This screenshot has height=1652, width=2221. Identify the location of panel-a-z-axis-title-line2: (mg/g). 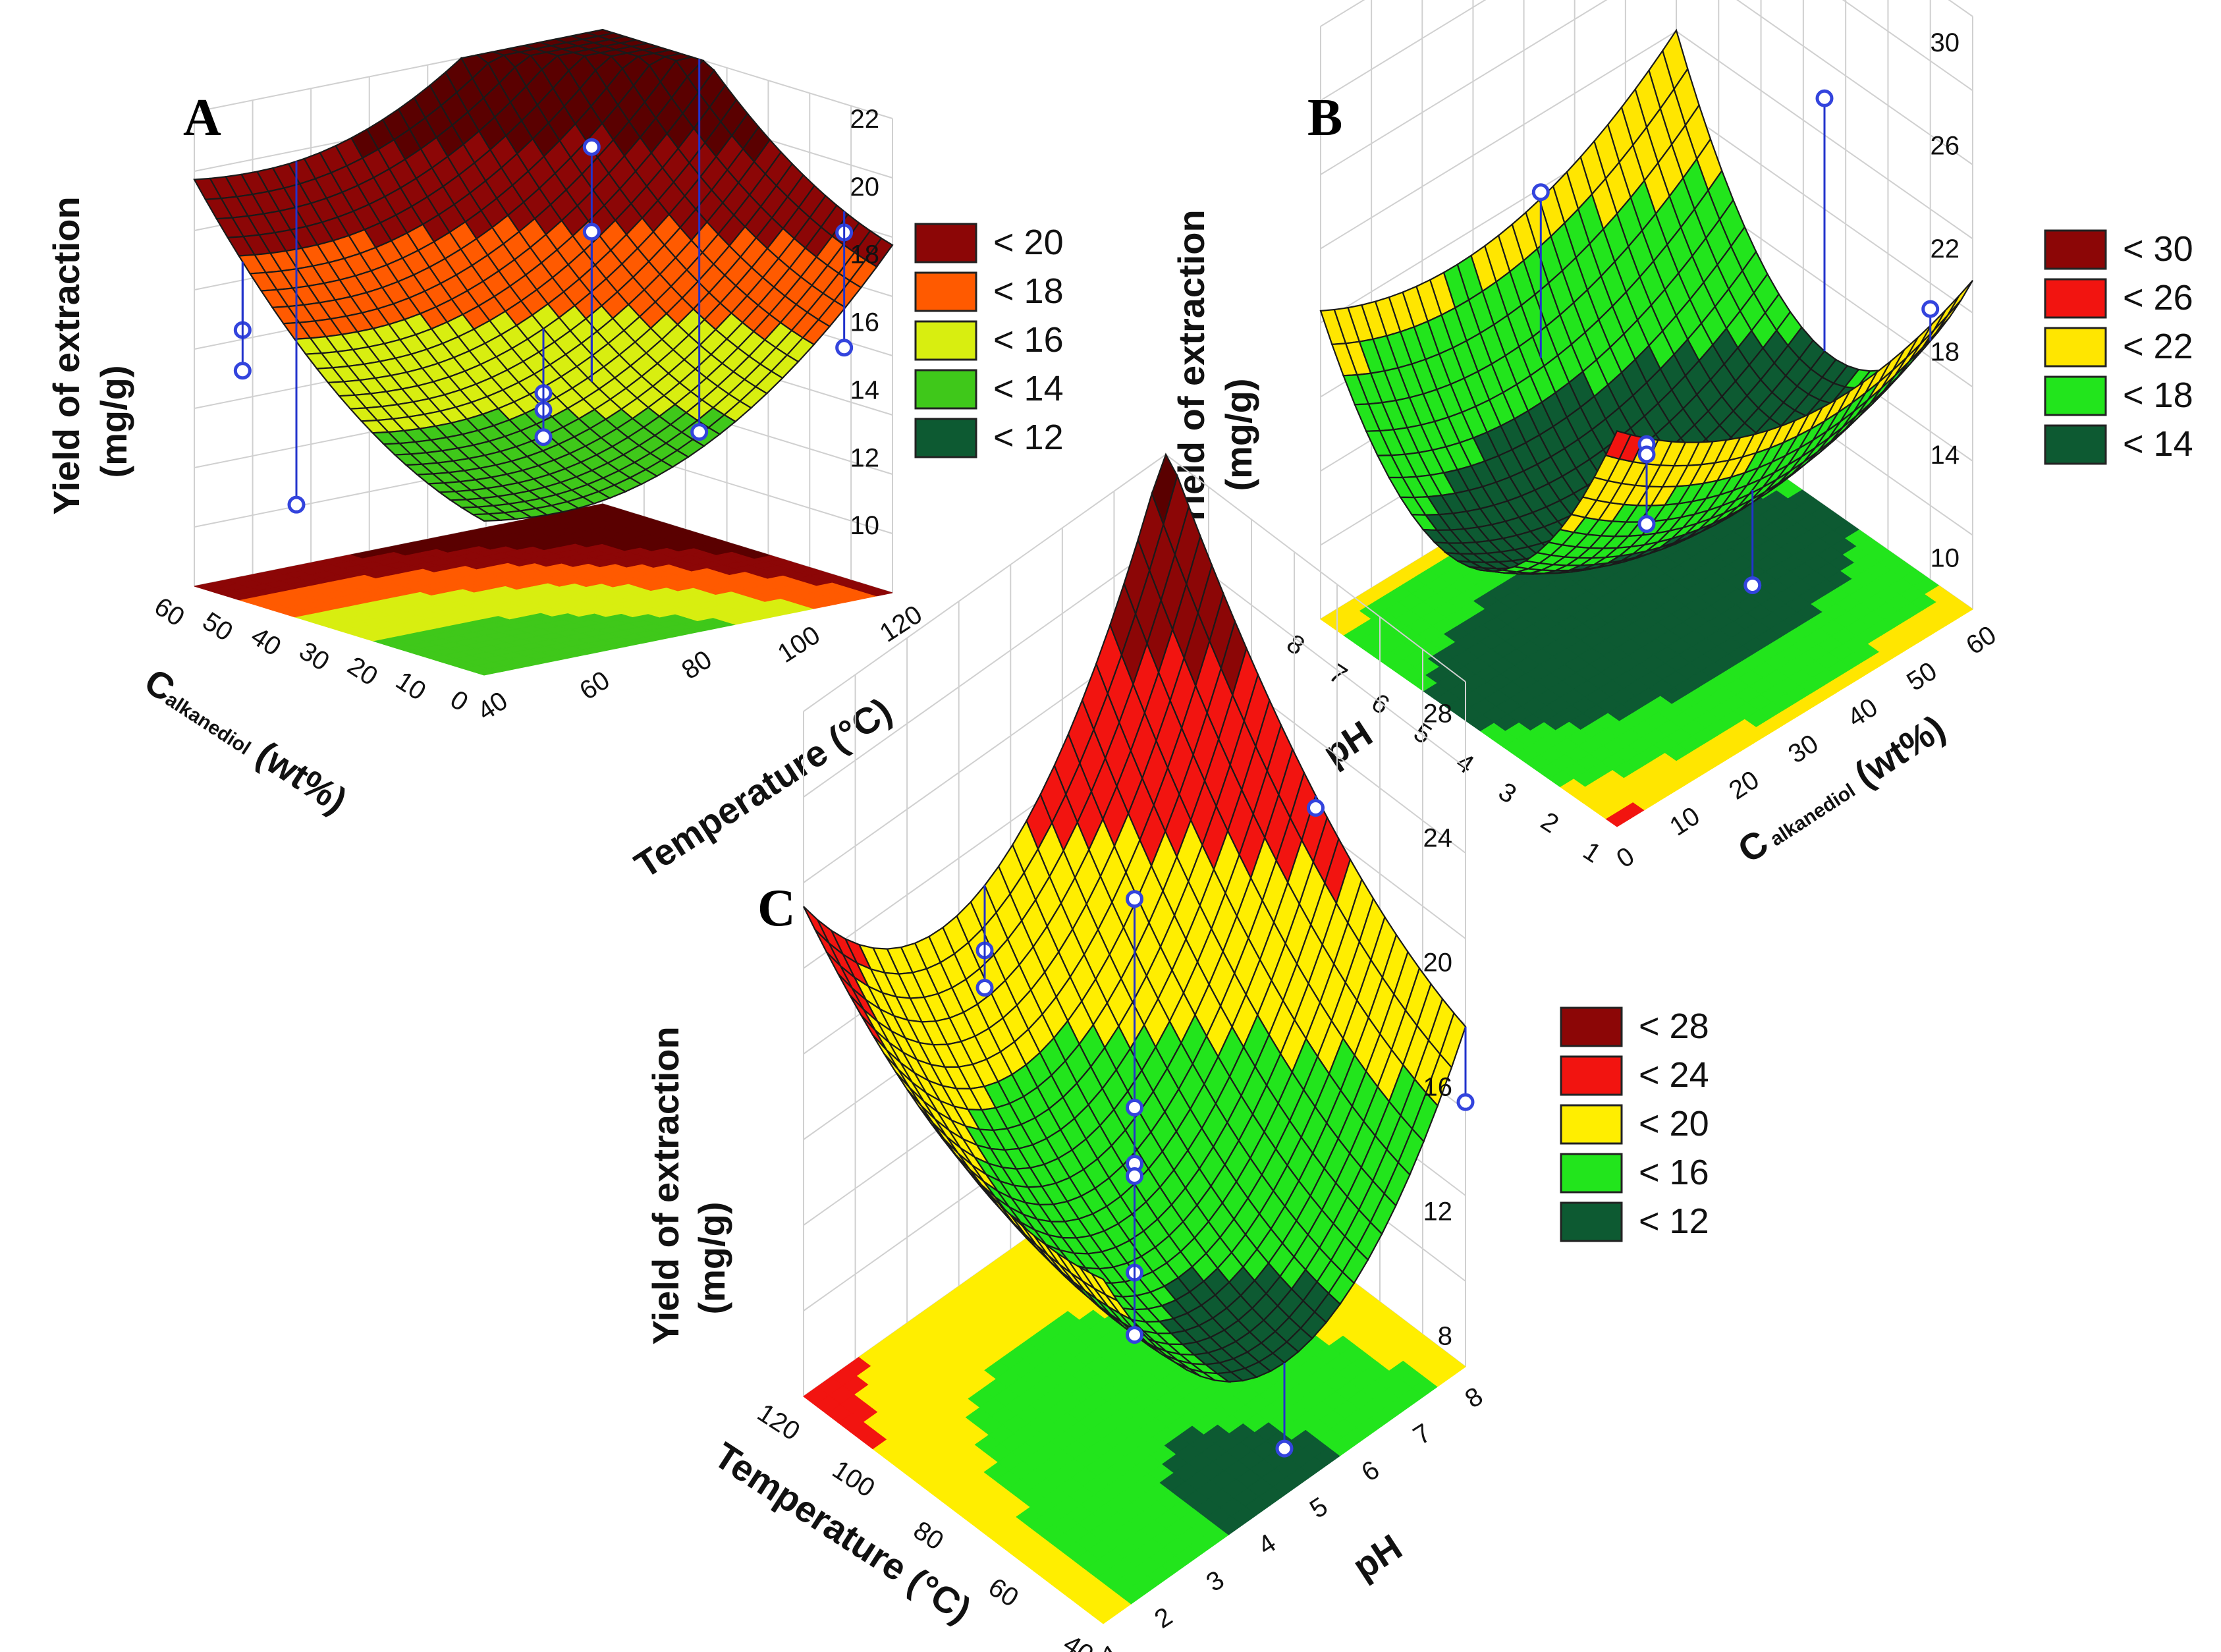
(113, 421).